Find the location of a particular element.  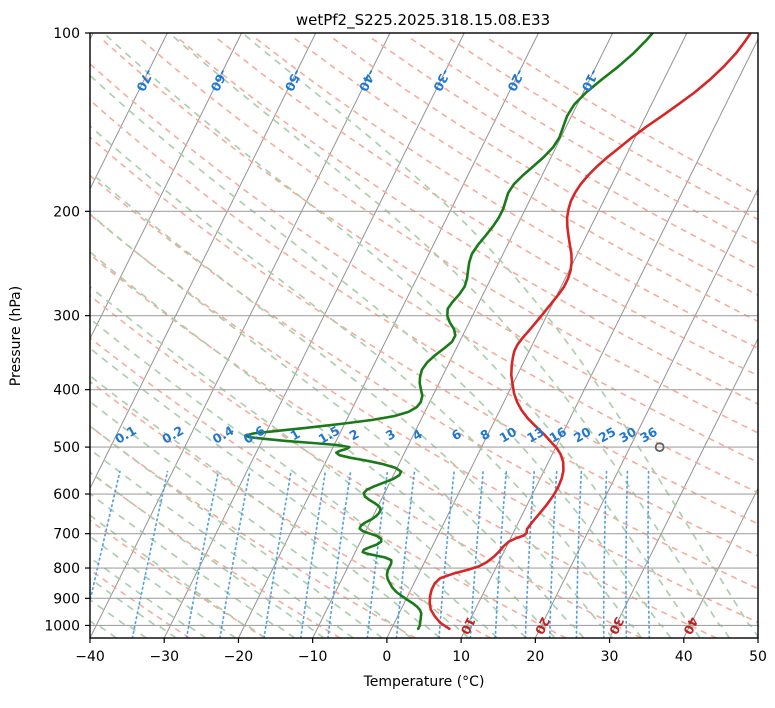

y-axis: 100 200 300 400 500 600 700 800 900 1000 is located at coordinates (67, 330).